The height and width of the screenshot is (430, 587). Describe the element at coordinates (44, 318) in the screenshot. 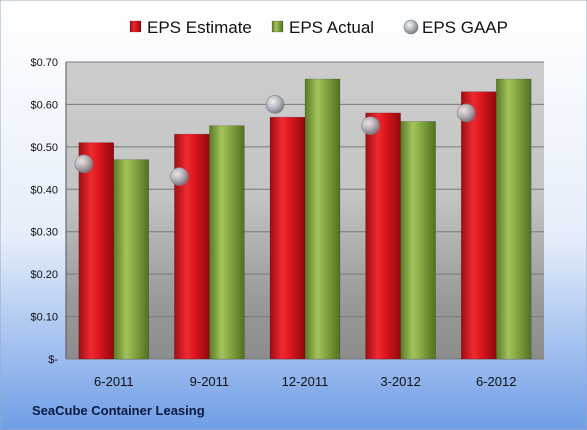

I see `y-tick-label: $0.10` at that location.